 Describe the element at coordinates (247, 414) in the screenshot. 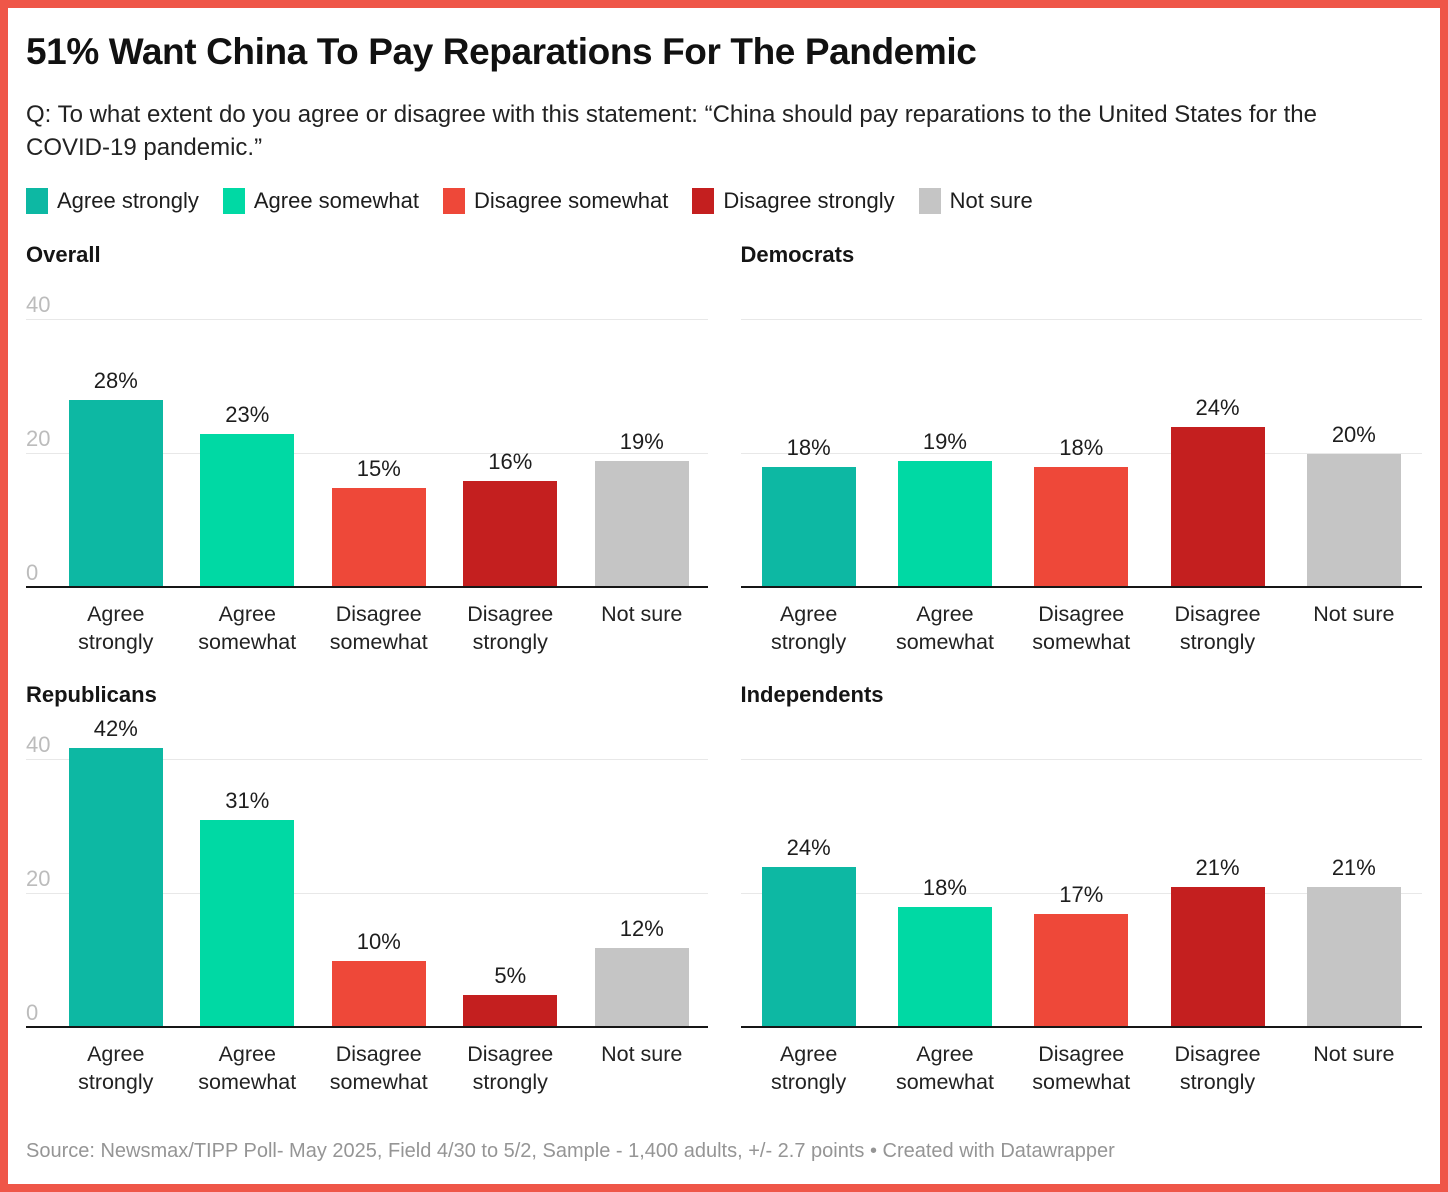

I see `bar-value-label: 23%` at that location.